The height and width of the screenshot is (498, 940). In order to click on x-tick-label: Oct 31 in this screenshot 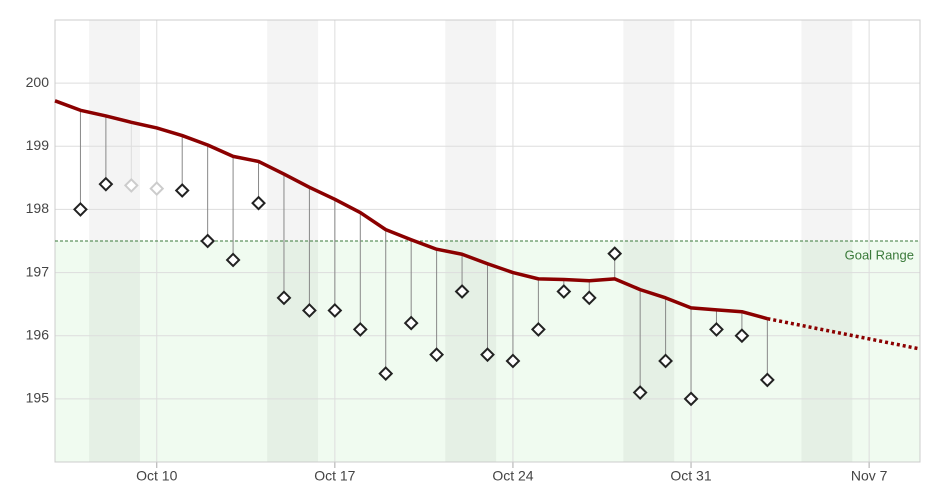, I will do `click(690, 476)`.